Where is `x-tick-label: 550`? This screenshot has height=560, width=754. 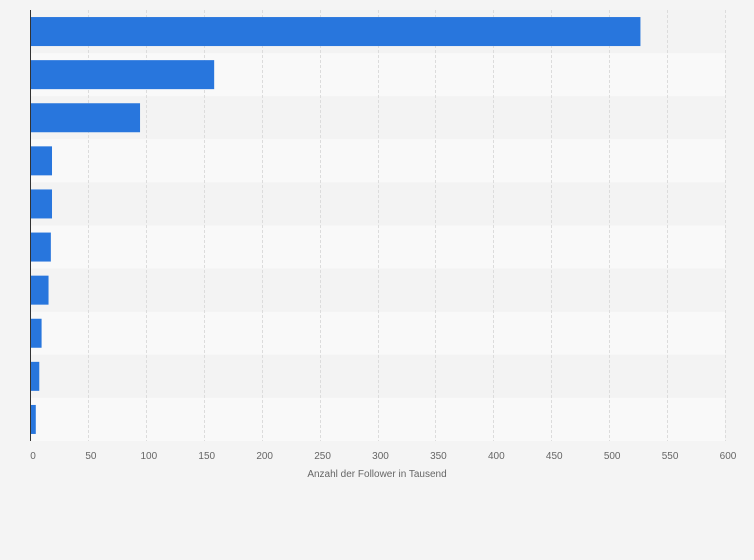 x-tick-label: 550 is located at coordinates (670, 456).